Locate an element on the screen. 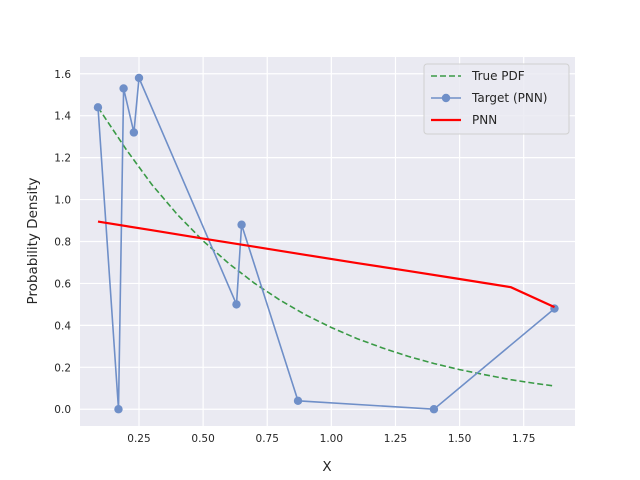 The image size is (640, 480). x-tick-label: 1.50 is located at coordinates (459, 439).